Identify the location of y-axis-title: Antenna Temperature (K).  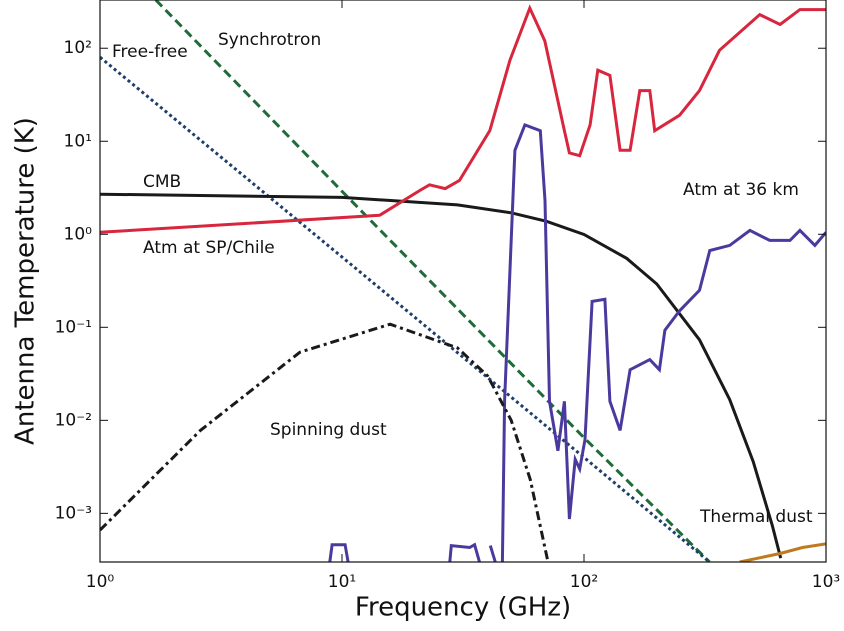
(26, 281).